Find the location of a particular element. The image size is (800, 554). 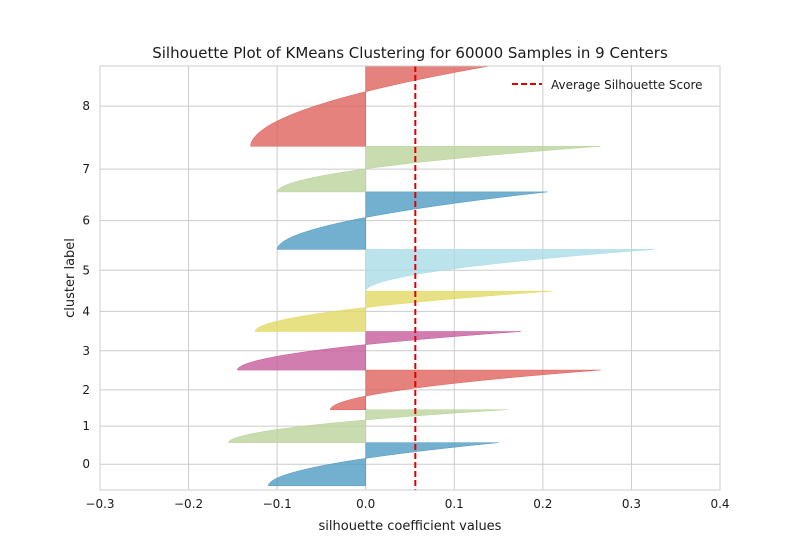

x-tick-label: −0.1 is located at coordinates (277, 504).